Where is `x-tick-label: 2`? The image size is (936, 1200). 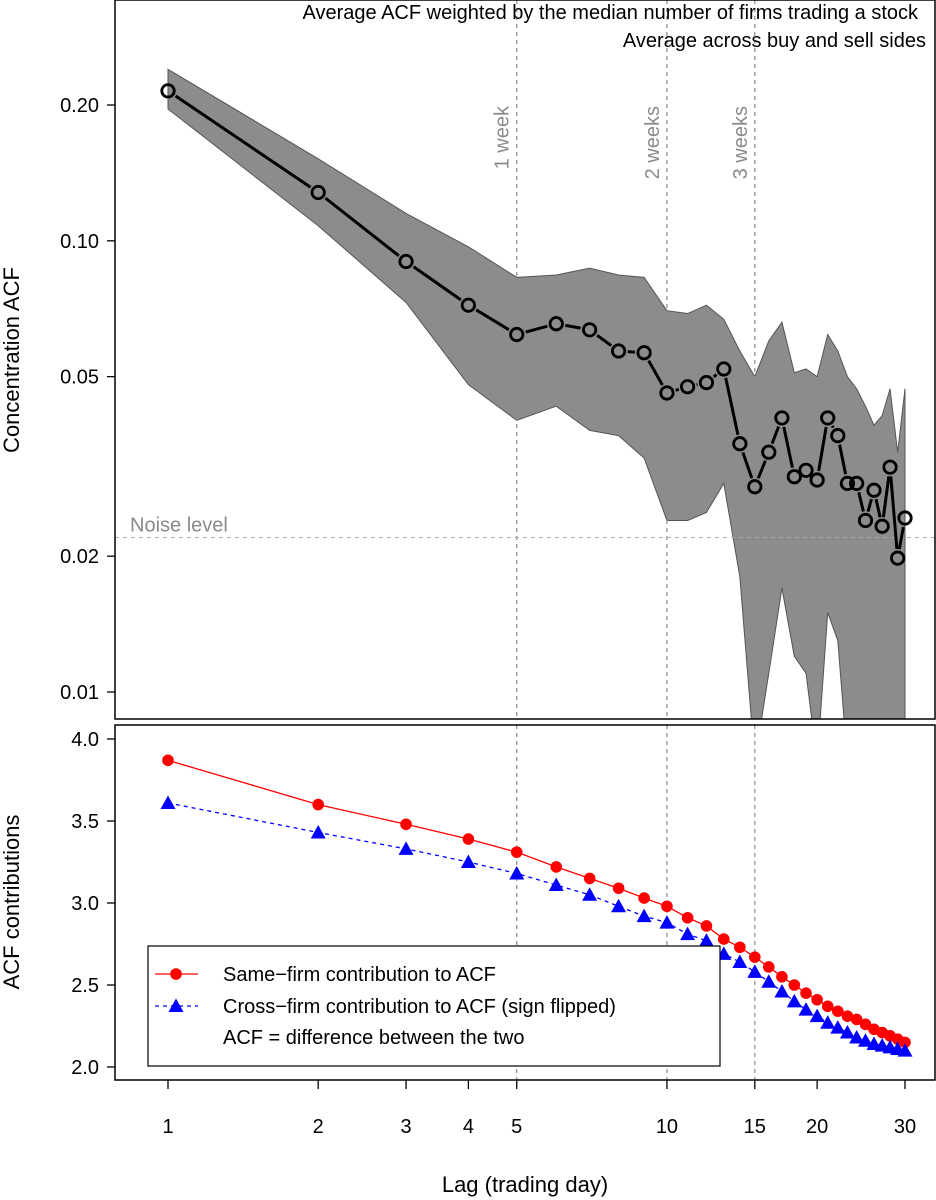 x-tick-label: 2 is located at coordinates (318, 1127).